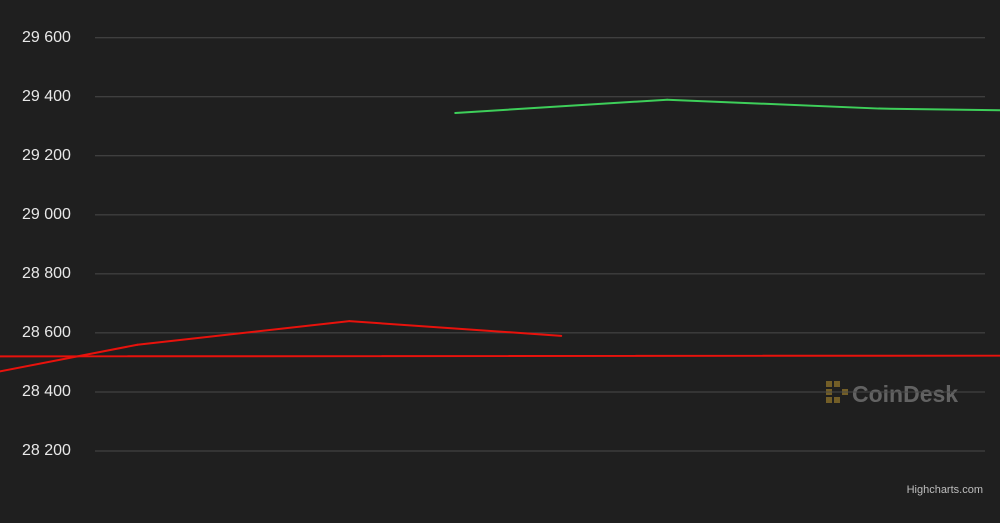 The height and width of the screenshot is (523, 1000). Describe the element at coordinates (945, 490) in the screenshot. I see `credit: Highcharts.com` at that location.